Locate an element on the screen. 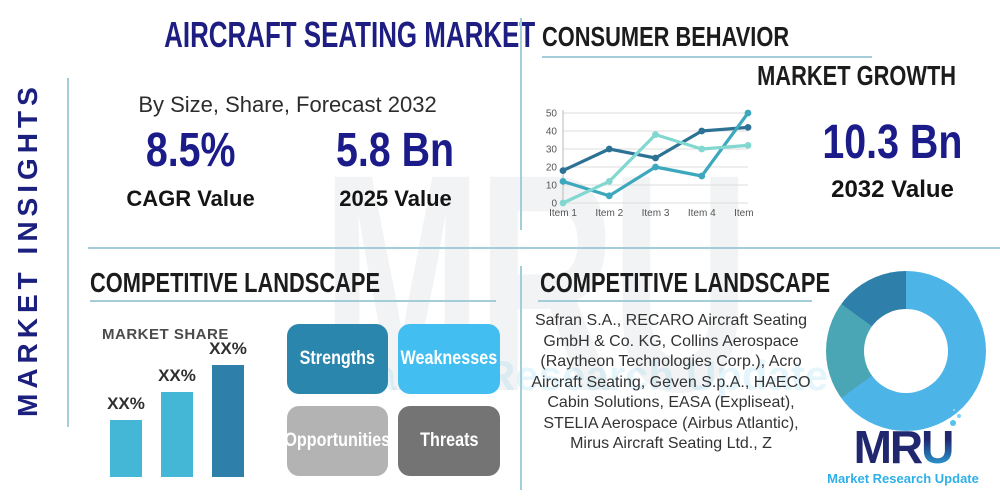 This screenshot has width=1000, height=500. stat-2025: 5.8 Bn 2025 Value is located at coordinates (395, 168).